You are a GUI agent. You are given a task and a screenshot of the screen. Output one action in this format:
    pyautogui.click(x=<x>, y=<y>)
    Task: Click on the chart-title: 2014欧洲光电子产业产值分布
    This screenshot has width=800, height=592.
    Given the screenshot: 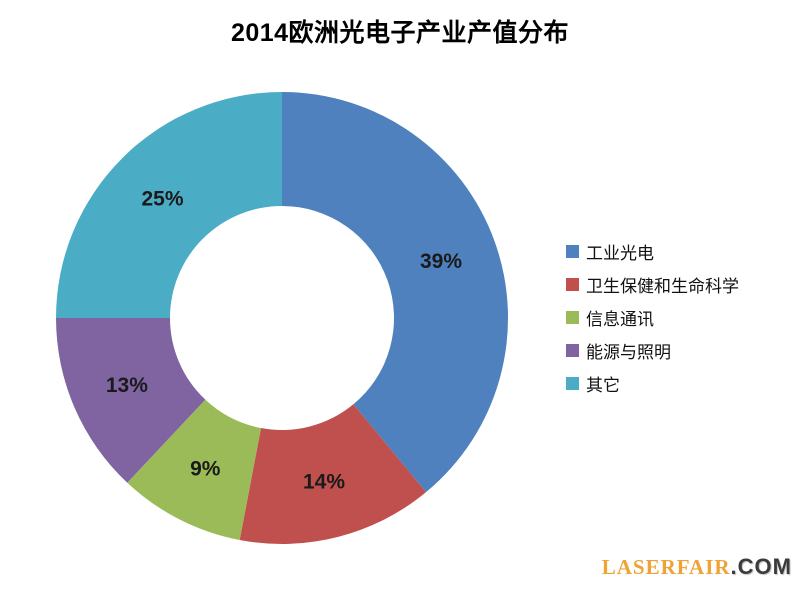 What is the action you would take?
    pyautogui.click(x=400, y=33)
    